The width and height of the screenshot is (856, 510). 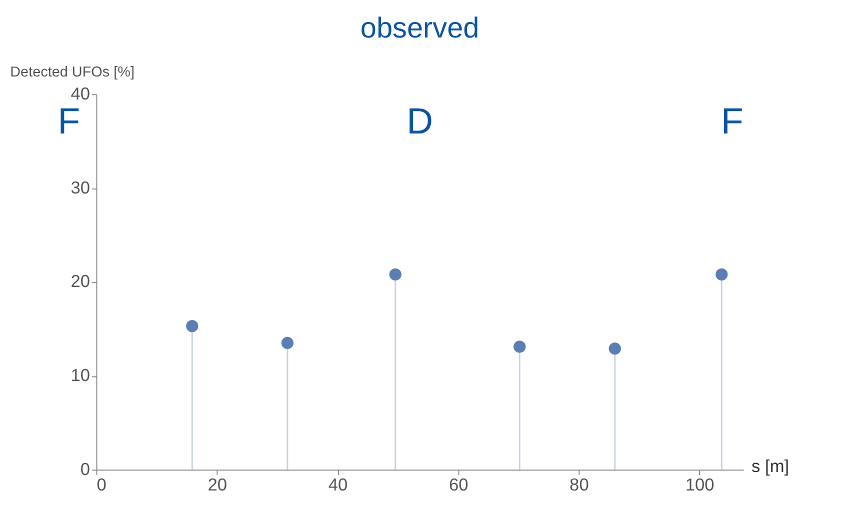 I want to click on text: F, so click(x=69, y=121).